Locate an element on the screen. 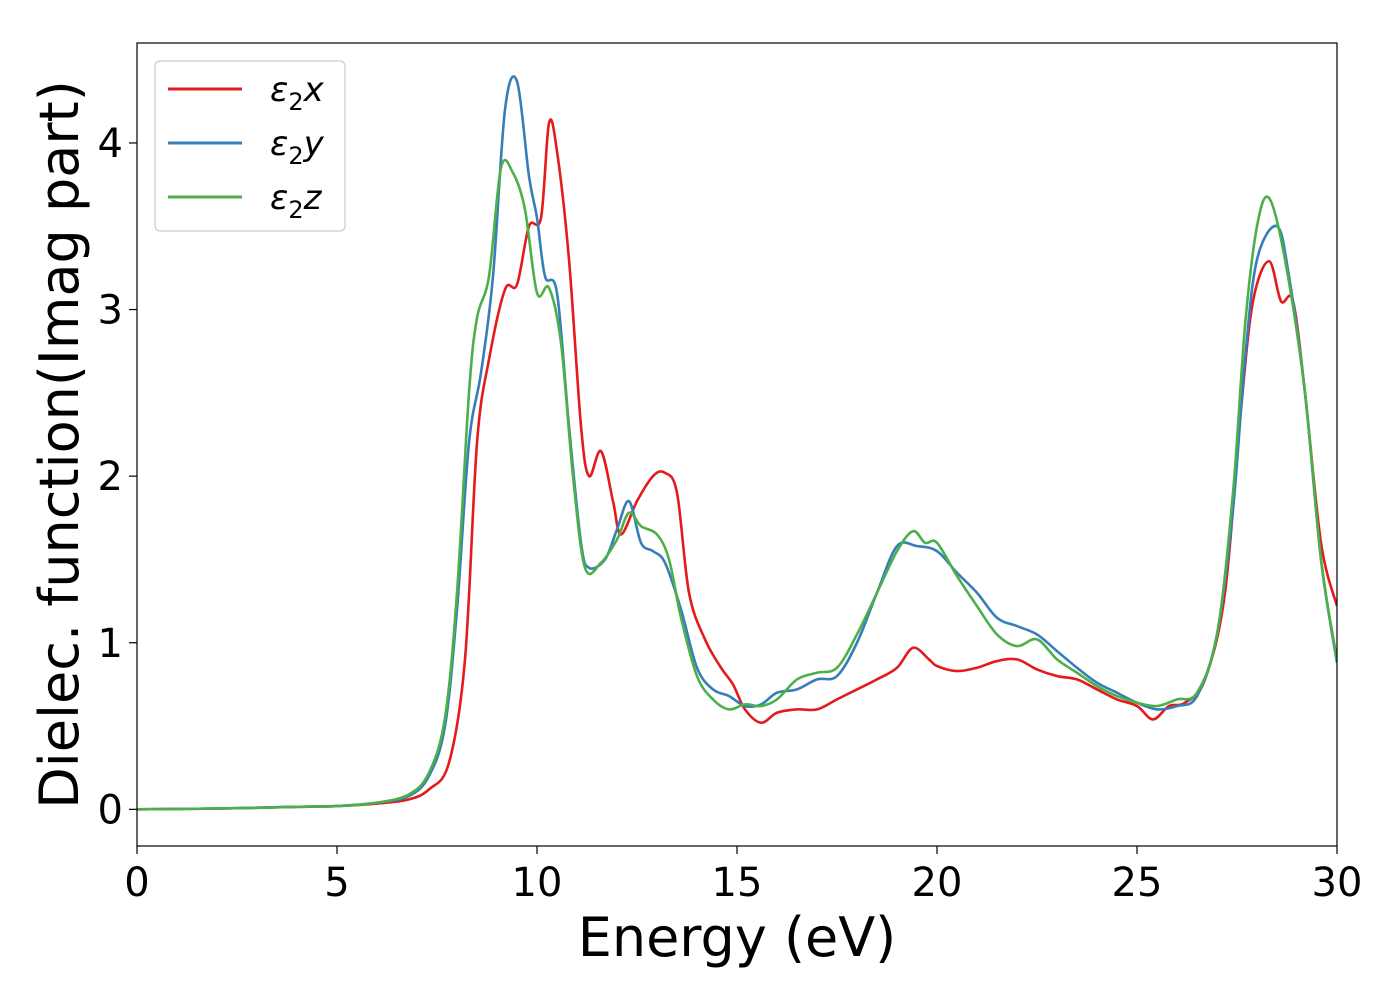  x-tick-label: 20 is located at coordinates (937, 883).